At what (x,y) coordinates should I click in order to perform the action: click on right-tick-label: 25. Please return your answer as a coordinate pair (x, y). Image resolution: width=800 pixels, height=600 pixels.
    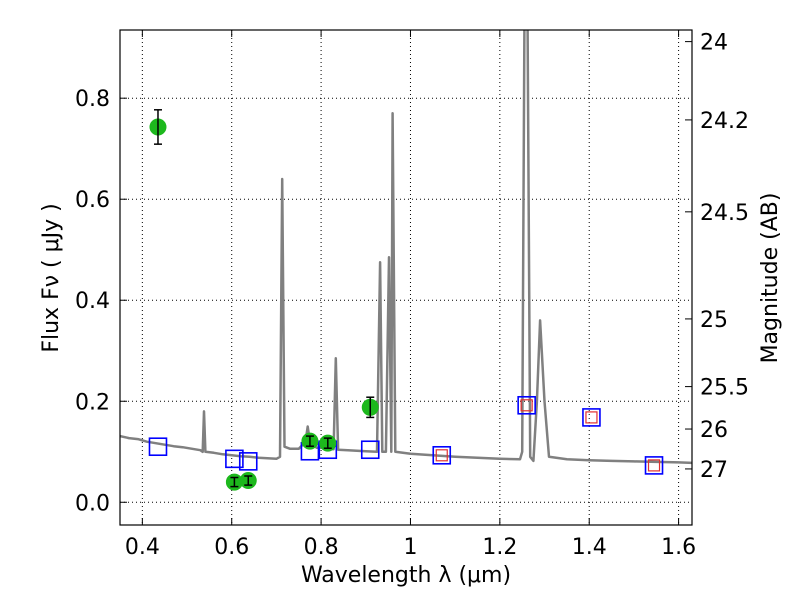
    Looking at the image, I should click on (714, 320).